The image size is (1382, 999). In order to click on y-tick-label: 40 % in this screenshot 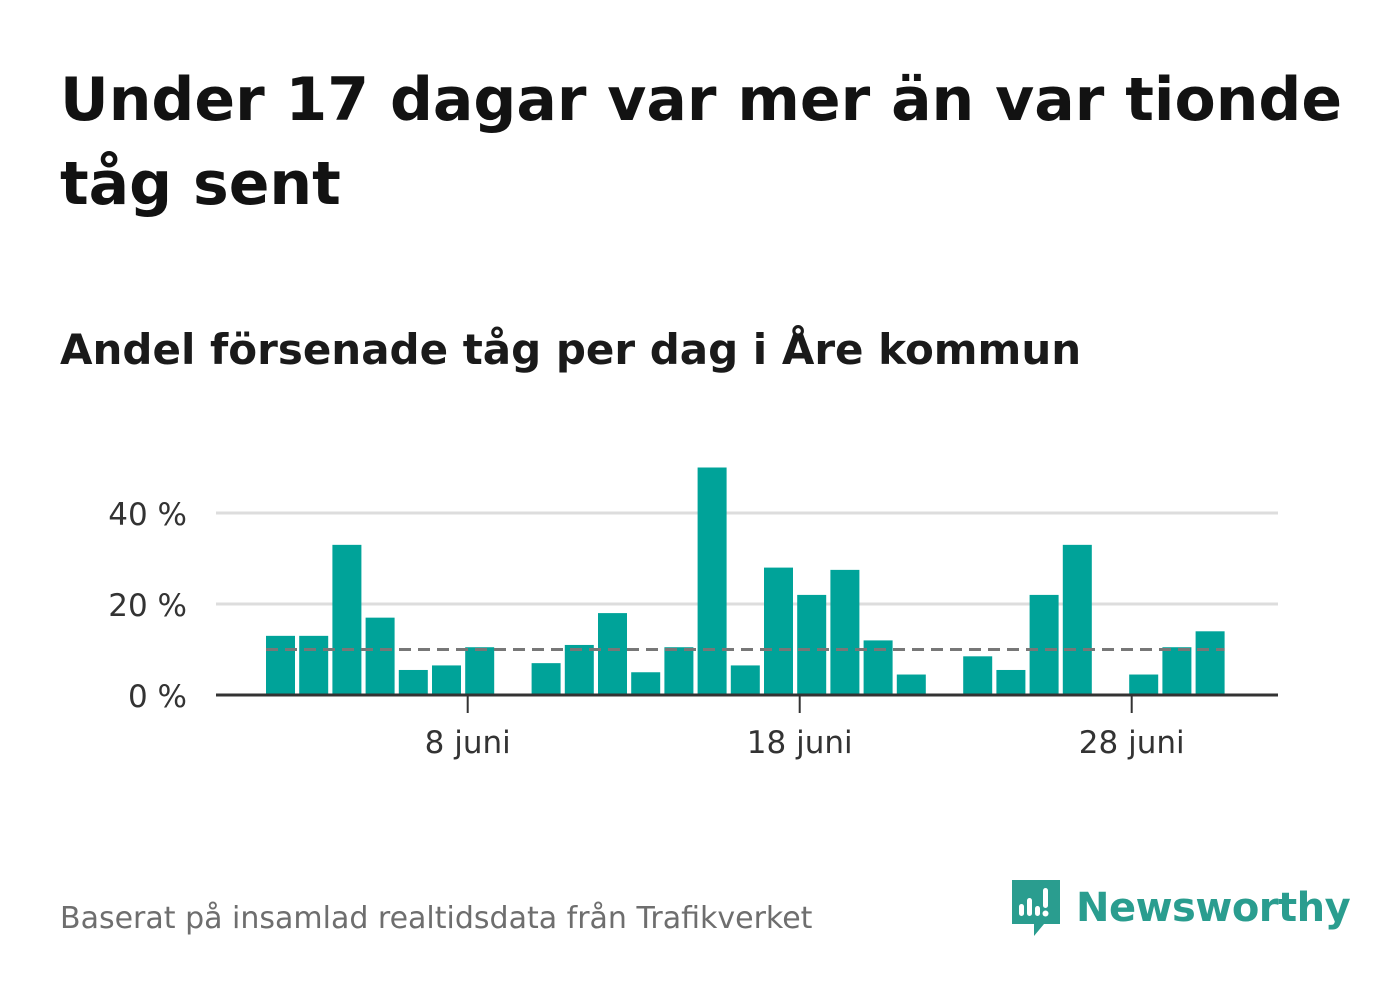, I will do `click(147, 515)`.